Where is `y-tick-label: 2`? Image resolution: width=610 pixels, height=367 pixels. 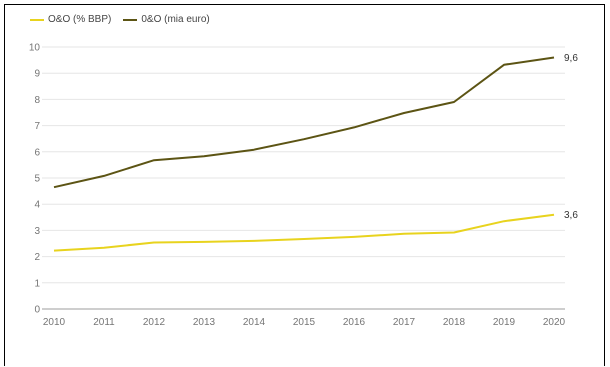 y-tick-label: 2 is located at coordinates (37, 257).